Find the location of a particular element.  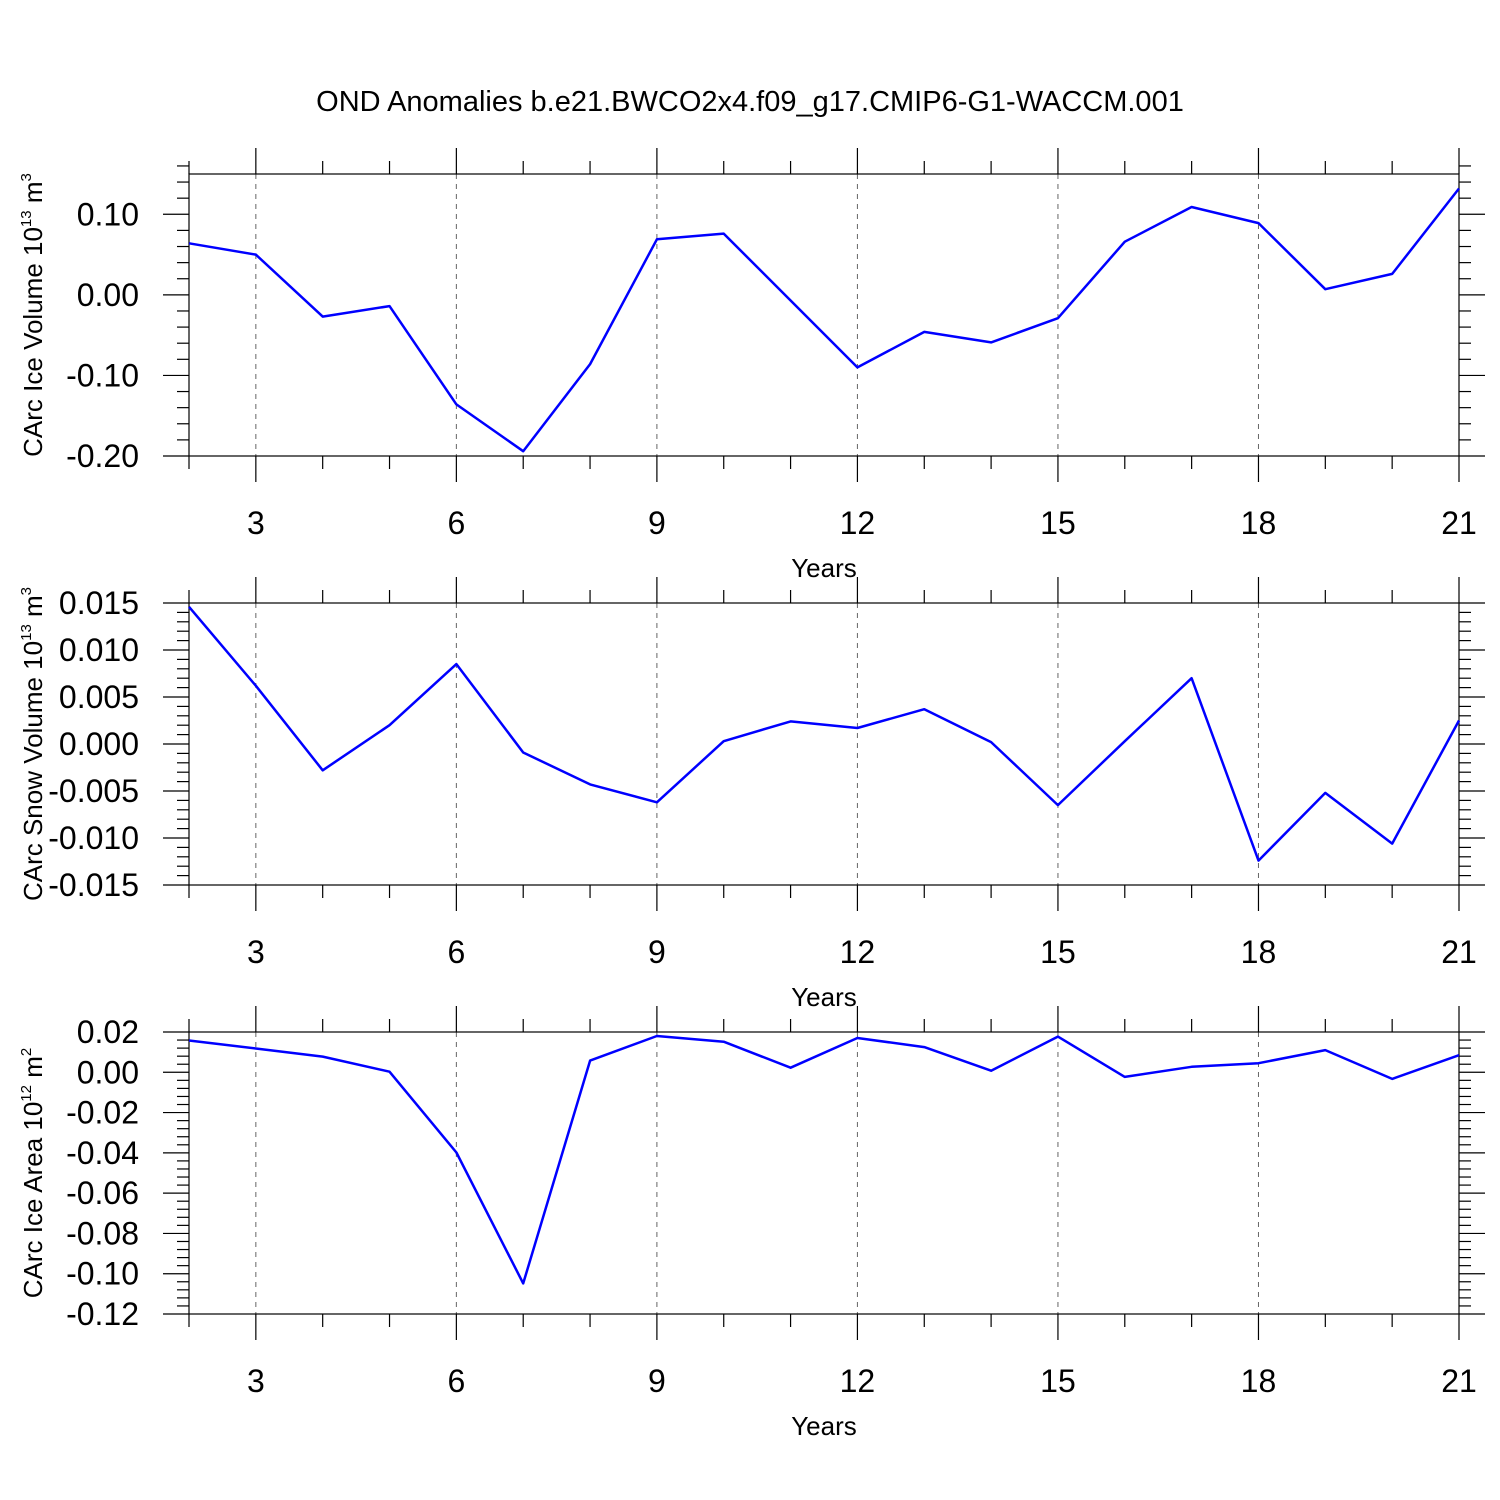

y-tick-label: 0.005 is located at coordinates (99, 697).